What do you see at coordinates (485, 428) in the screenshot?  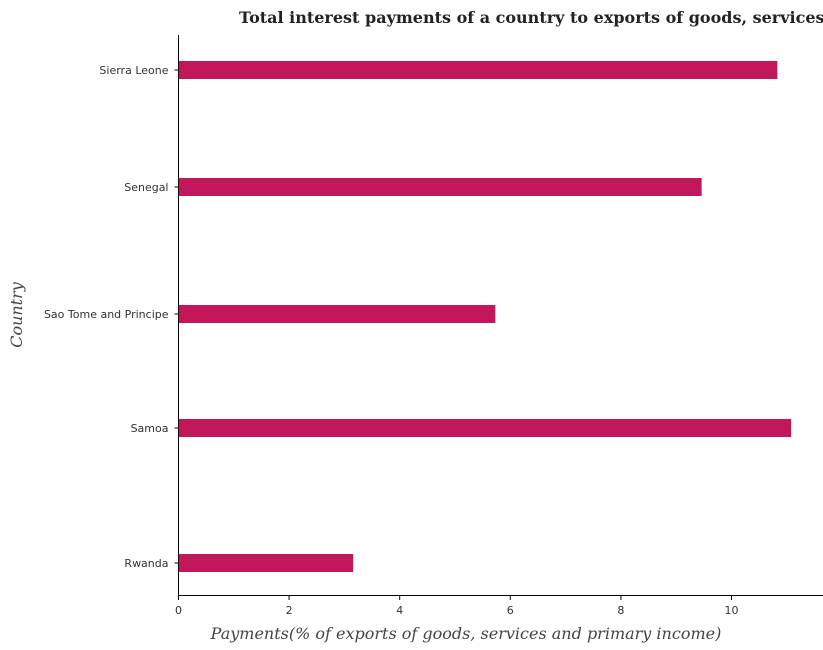 I see `bar-samoa` at bounding box center [485, 428].